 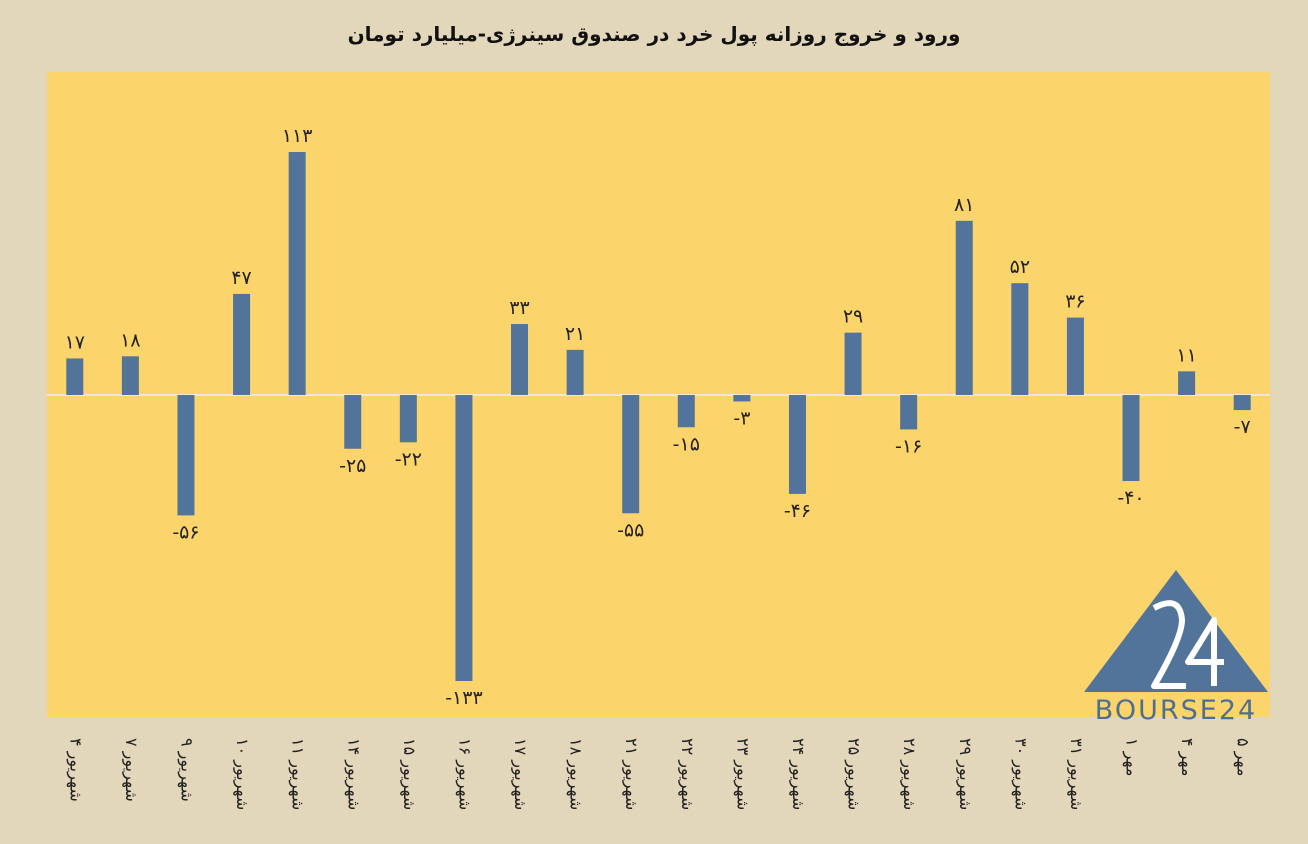 I want to click on x-tick-label: ۱۱ شهریور, so click(x=298, y=774).